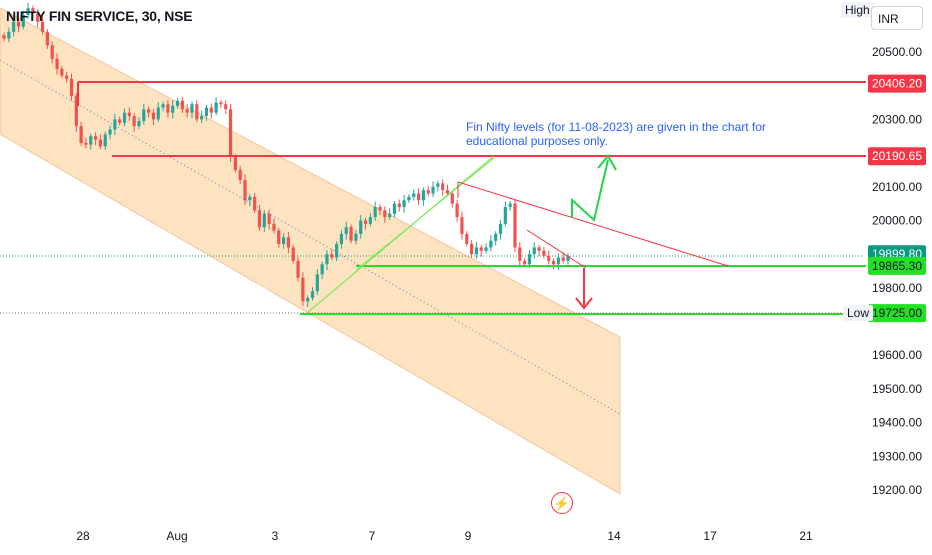 This screenshot has width=932, height=555. What do you see at coordinates (468, 536) in the screenshot?
I see `x-tick-label: 9` at bounding box center [468, 536].